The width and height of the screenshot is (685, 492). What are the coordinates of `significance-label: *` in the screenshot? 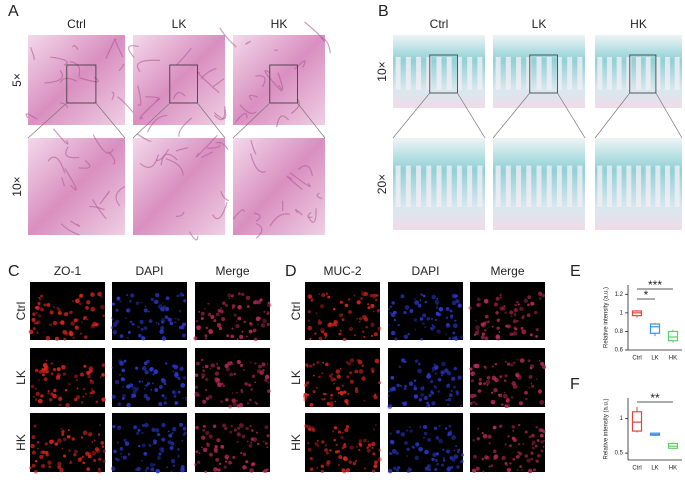 It's located at (646, 295).